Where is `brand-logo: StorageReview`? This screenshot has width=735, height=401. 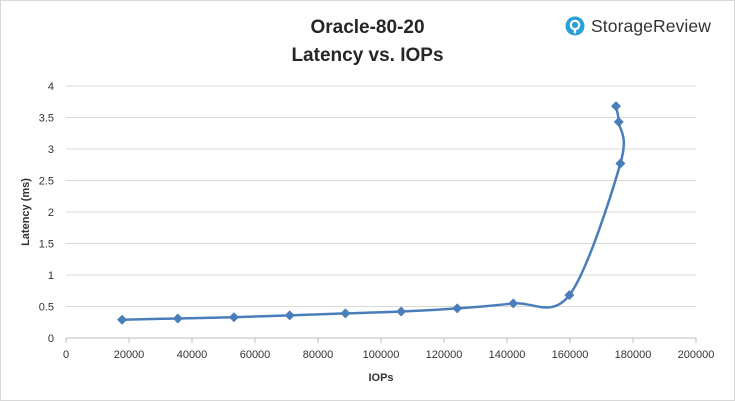 brand-logo: StorageReview is located at coordinates (638, 26).